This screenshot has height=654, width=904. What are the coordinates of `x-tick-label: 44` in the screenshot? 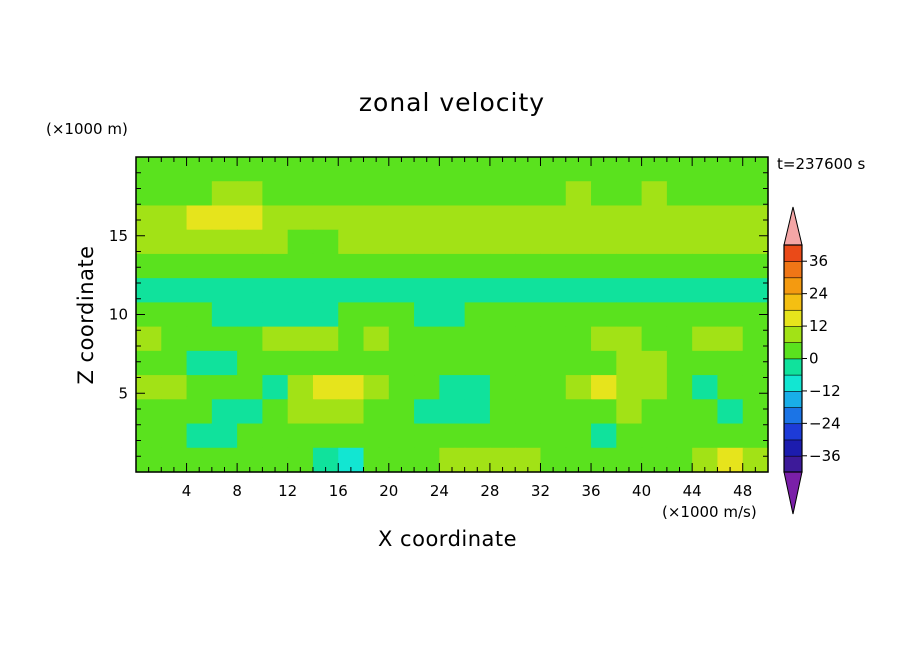 It's located at (692, 491).